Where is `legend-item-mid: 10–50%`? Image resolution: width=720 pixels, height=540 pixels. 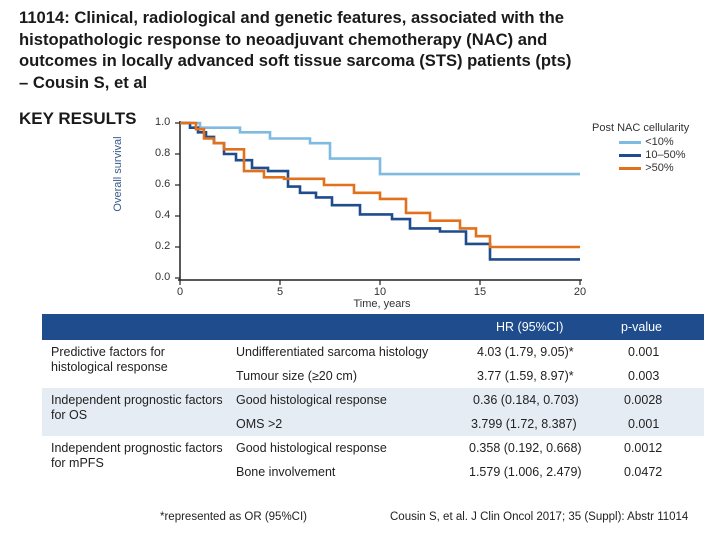
legend-item-mid: 10–50% is located at coordinates (640, 155).